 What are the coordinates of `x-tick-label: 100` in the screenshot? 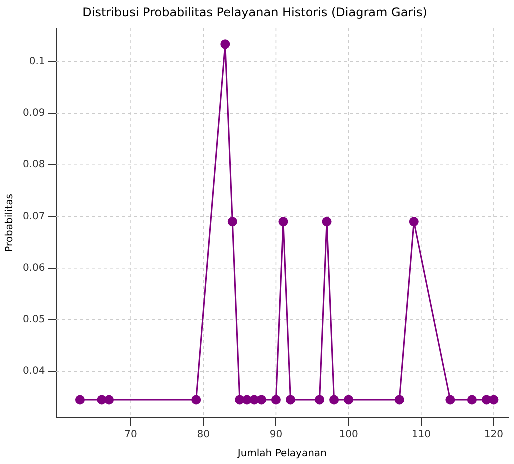 It's located at (348, 435).